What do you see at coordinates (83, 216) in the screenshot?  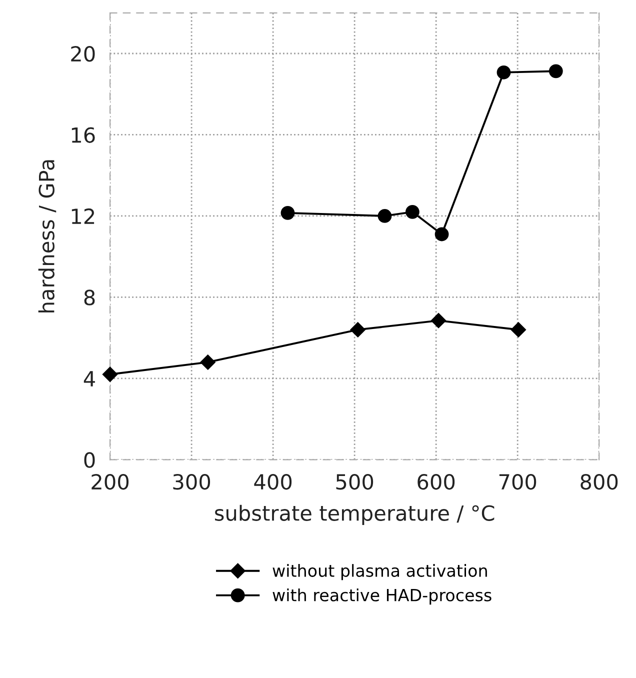 I see `y-tick-label: 12` at bounding box center [83, 216].